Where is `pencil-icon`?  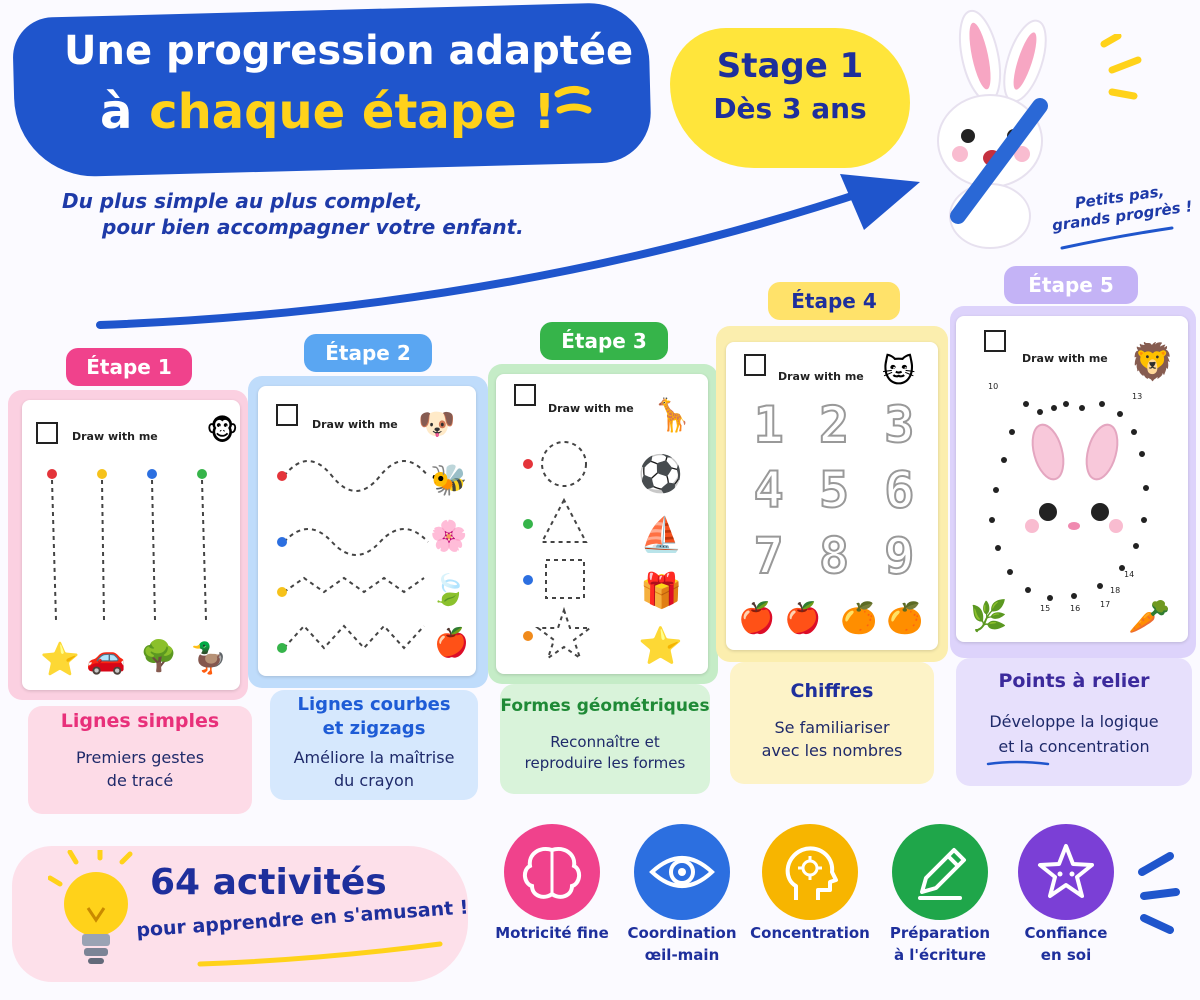 pencil-icon is located at coordinates (942, 874).